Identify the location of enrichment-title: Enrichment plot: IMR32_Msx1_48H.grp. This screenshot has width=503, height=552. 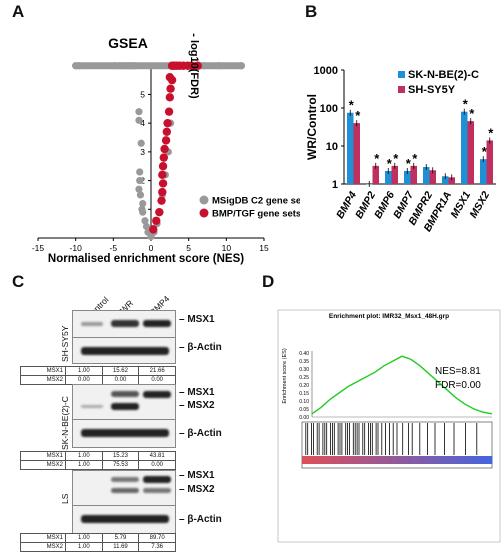
(389, 316).